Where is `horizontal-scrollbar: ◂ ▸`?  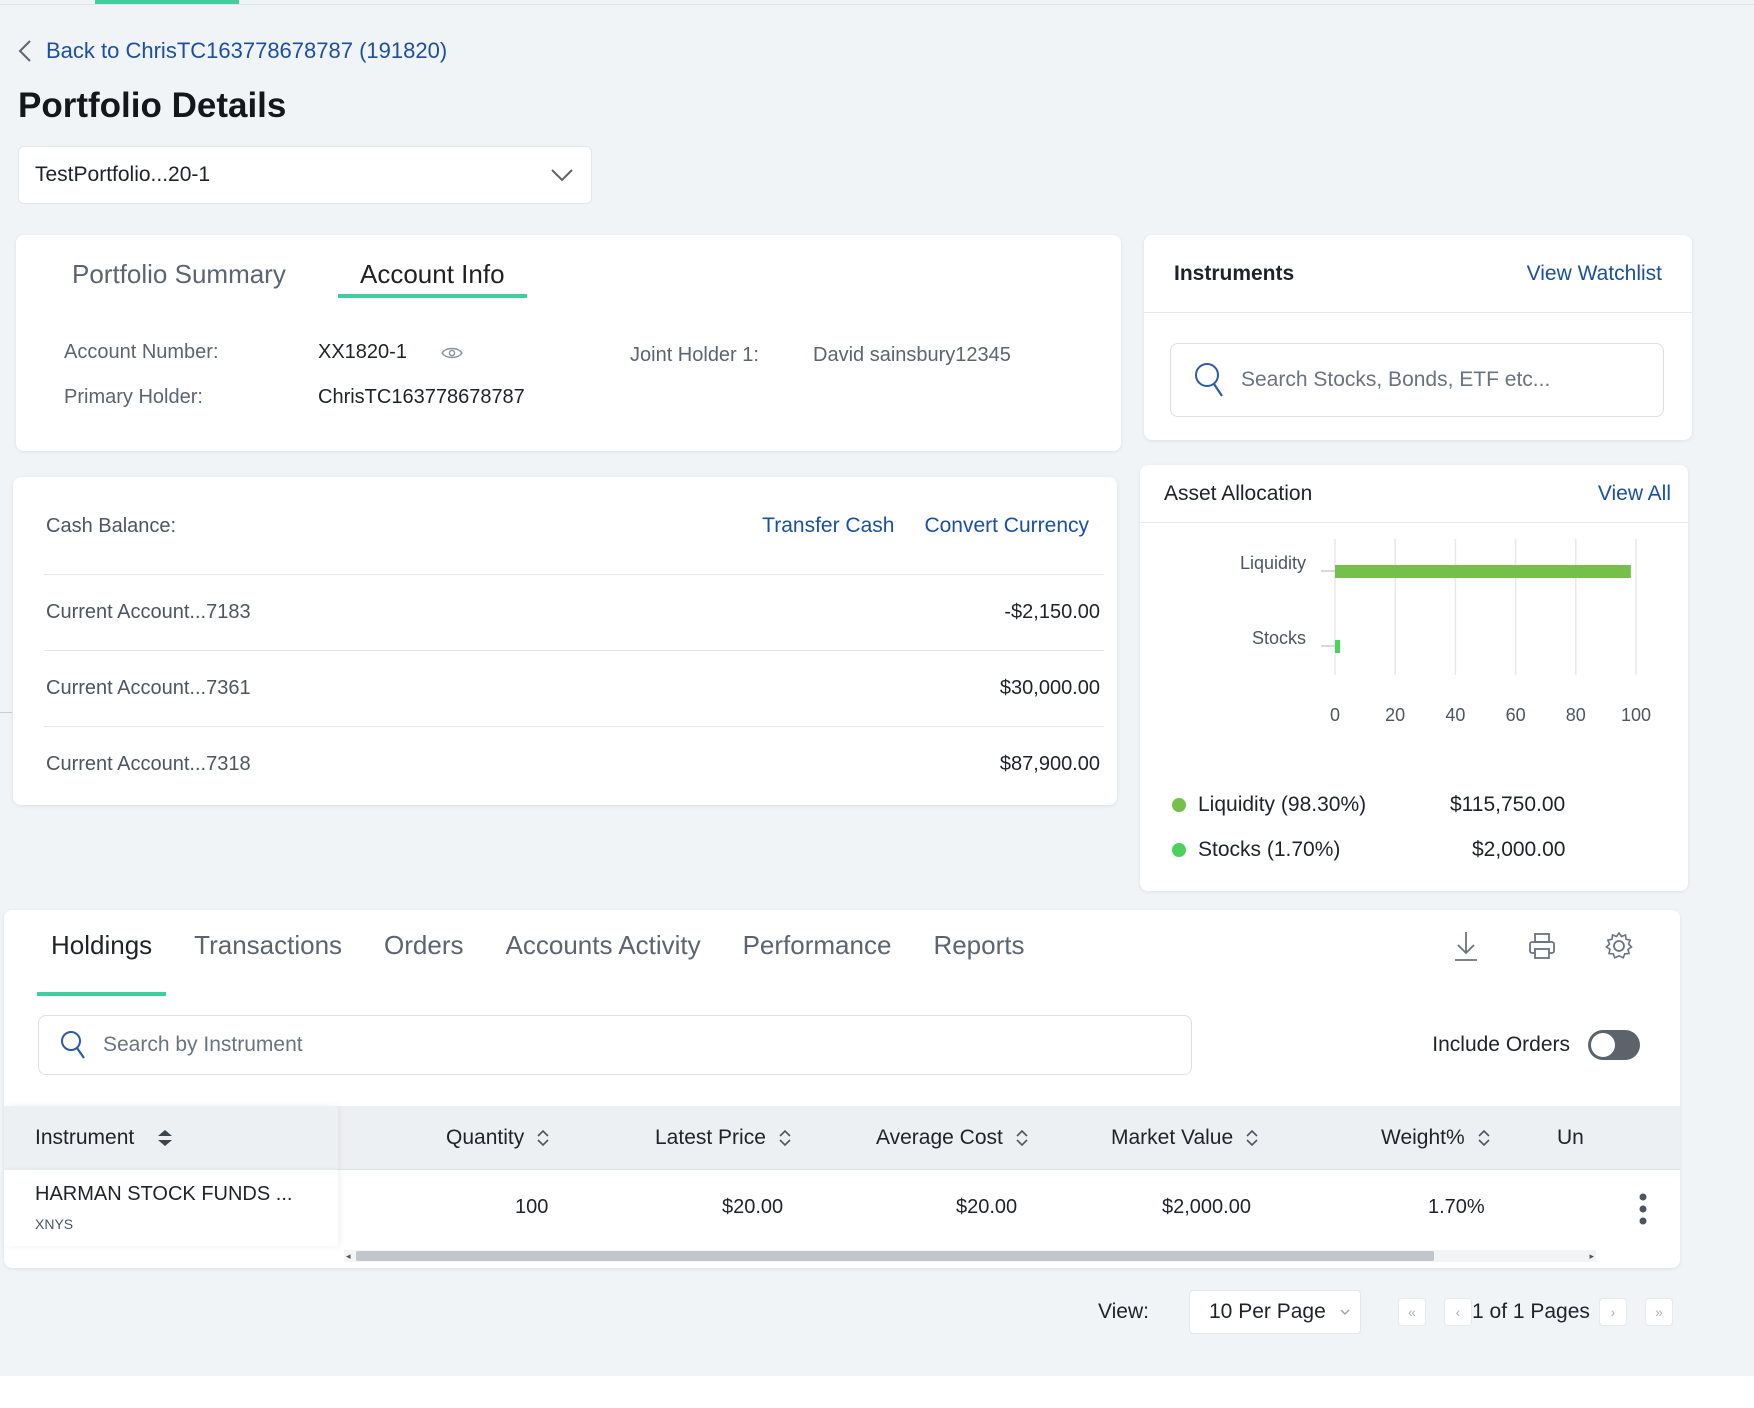 horizontal-scrollbar: ◂ ▸ is located at coordinates (970, 1256).